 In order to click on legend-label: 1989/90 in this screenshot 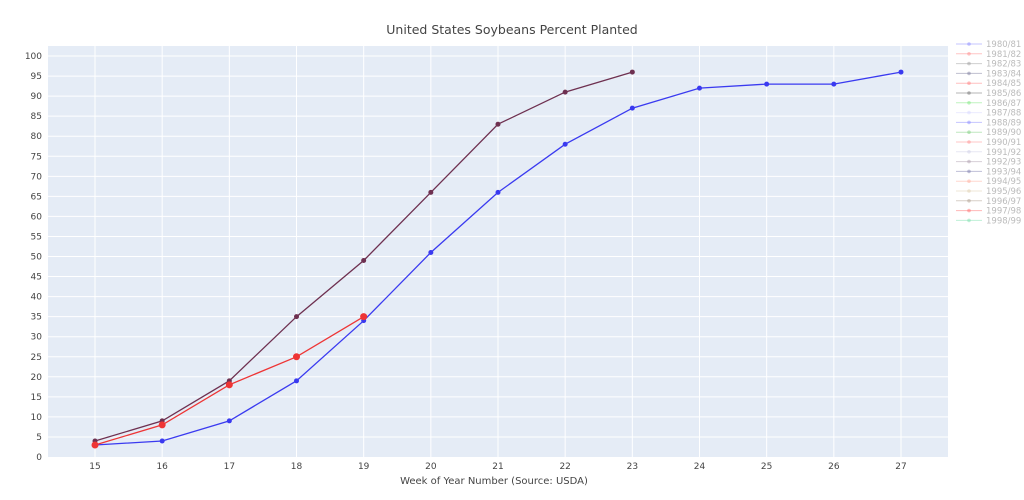, I will do `click(1003, 133)`.